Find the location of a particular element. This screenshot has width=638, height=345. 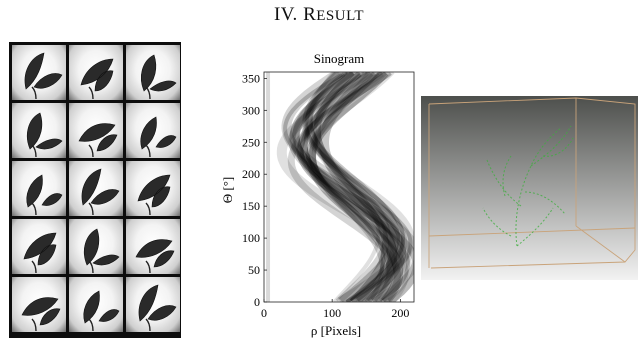

y-tick-label: 300 is located at coordinates (251, 110).